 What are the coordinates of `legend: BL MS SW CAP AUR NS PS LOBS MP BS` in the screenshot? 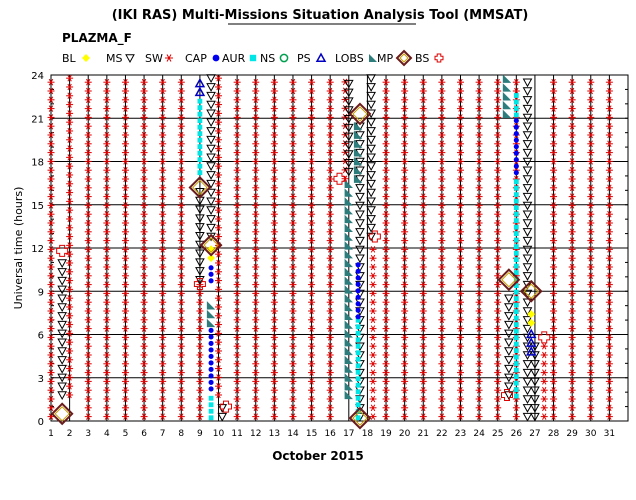 It's located at (253, 58).